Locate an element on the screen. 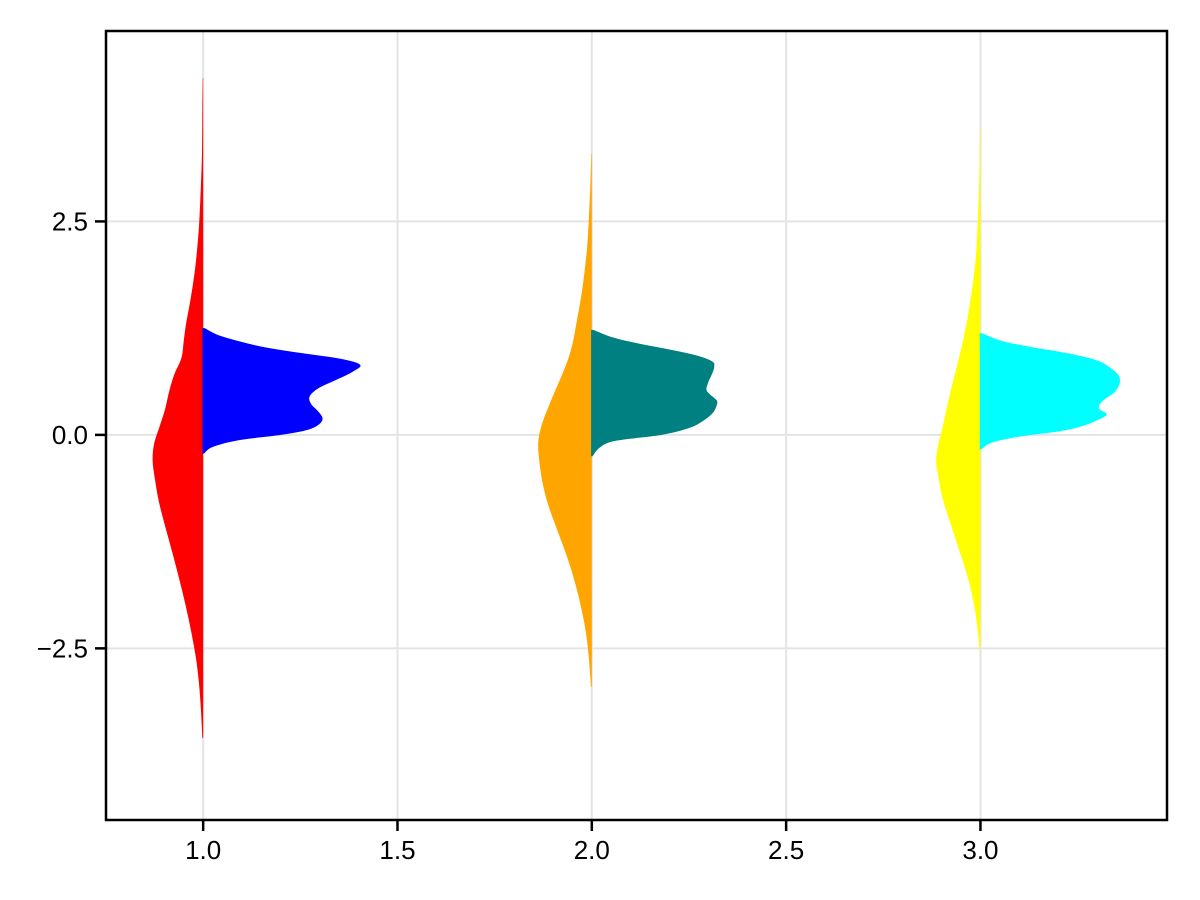 This screenshot has width=1200, height=900. x-tick-label-3.0: 3.0 is located at coordinates (980, 850).